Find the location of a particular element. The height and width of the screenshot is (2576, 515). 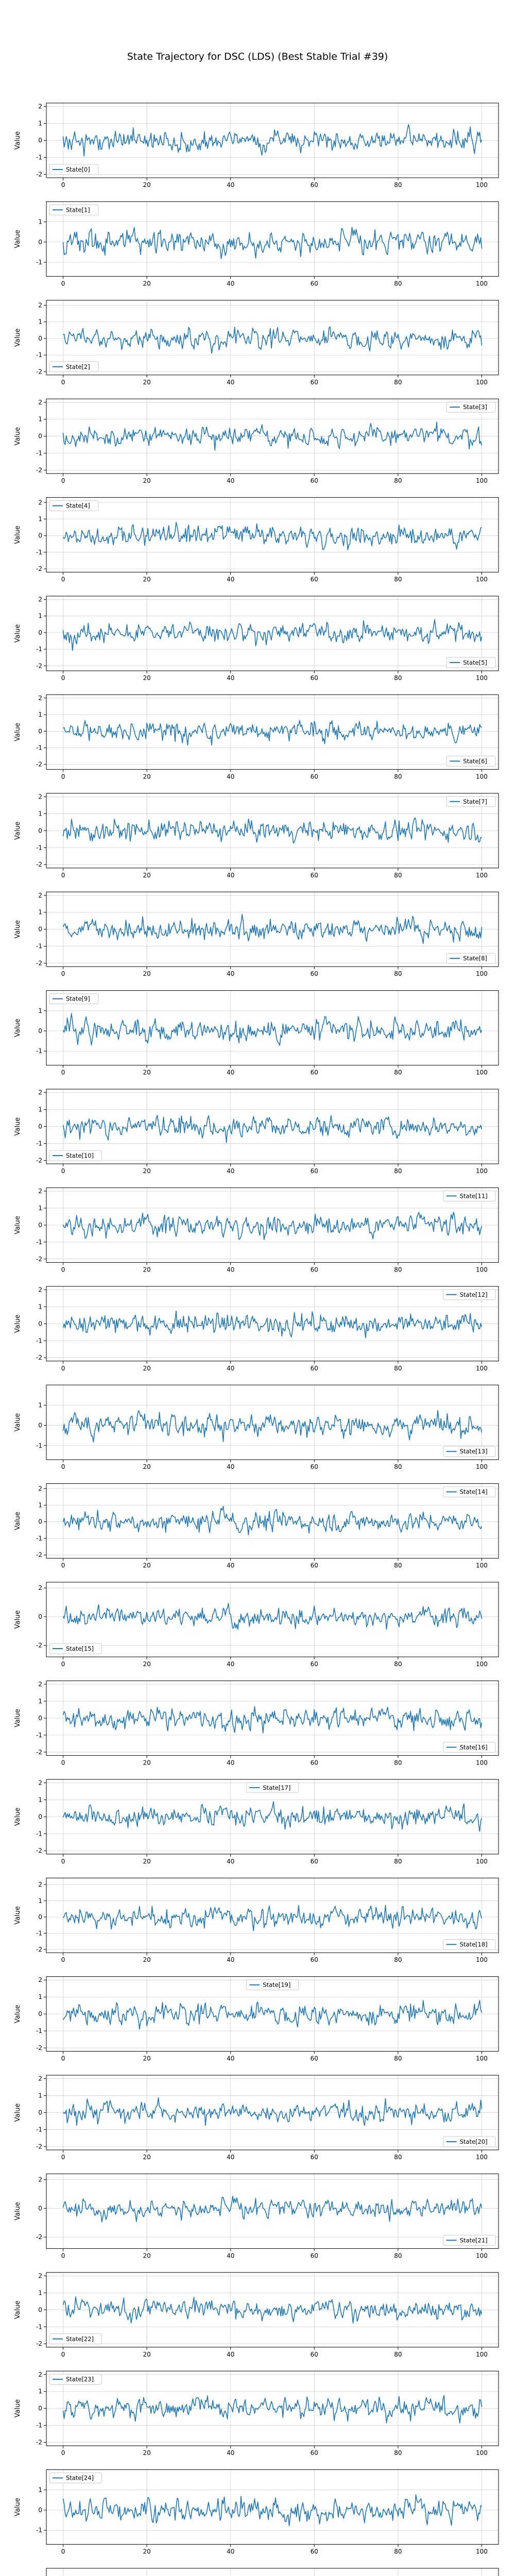

legend: State[2] is located at coordinates (74, 366).